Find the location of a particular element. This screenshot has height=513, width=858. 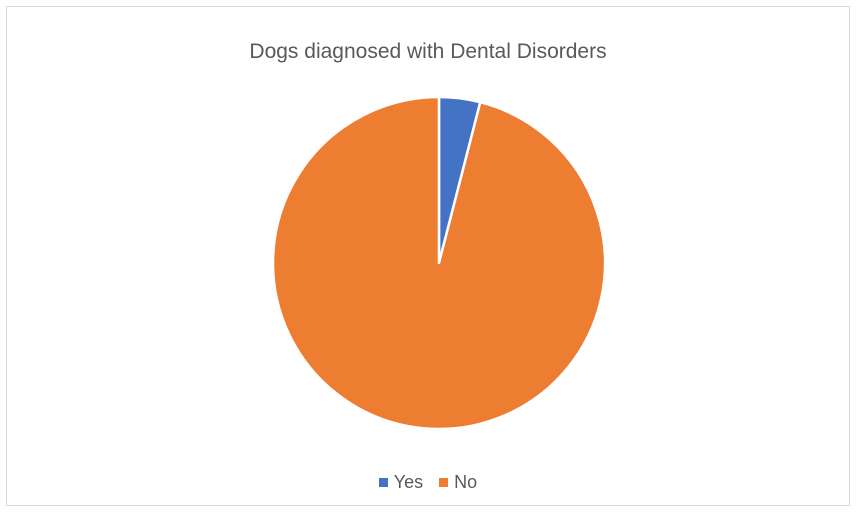

legend: Yes No is located at coordinates (428, 482).